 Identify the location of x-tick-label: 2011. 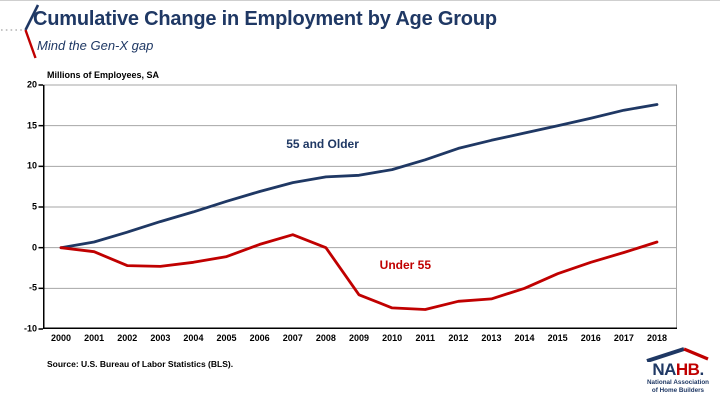
(425, 338).